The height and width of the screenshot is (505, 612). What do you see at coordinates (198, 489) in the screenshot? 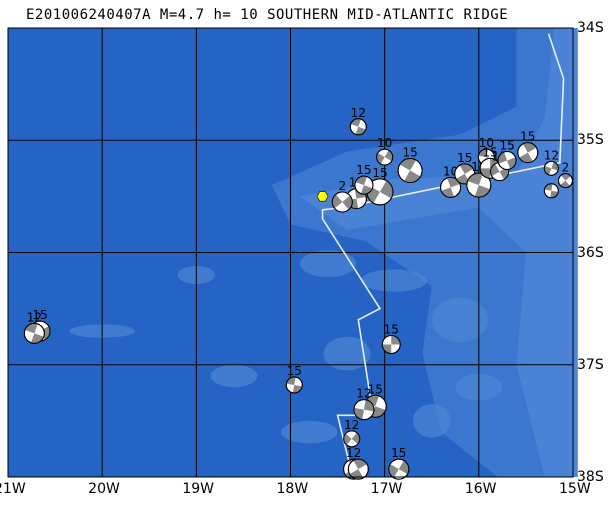
I see `lon-tick-label: 19W` at bounding box center [198, 489].